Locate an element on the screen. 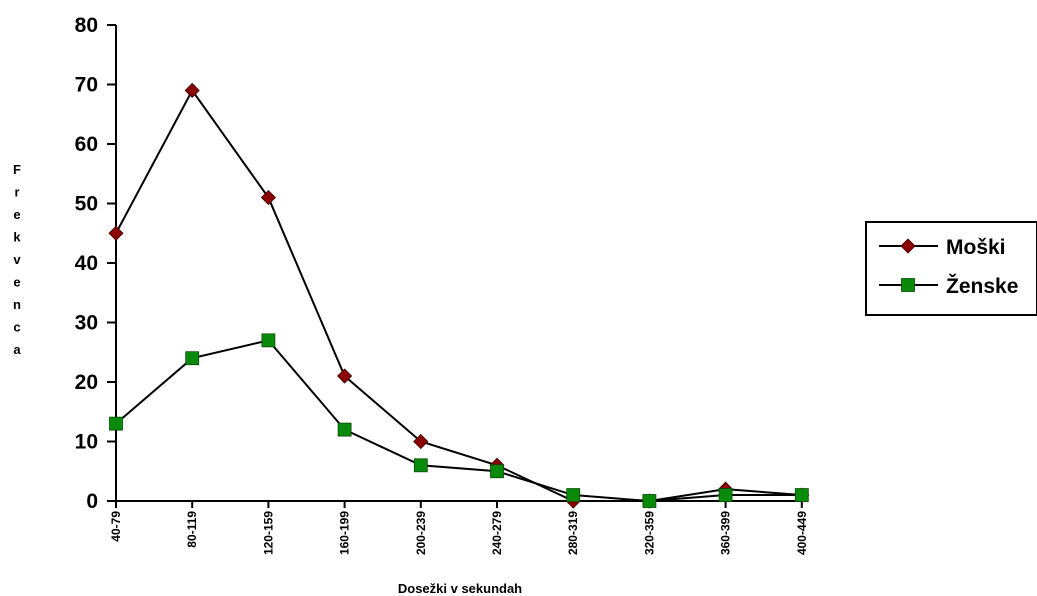 The width and height of the screenshot is (1037, 596). x-tick-label: 80-119 is located at coordinates (192, 529).